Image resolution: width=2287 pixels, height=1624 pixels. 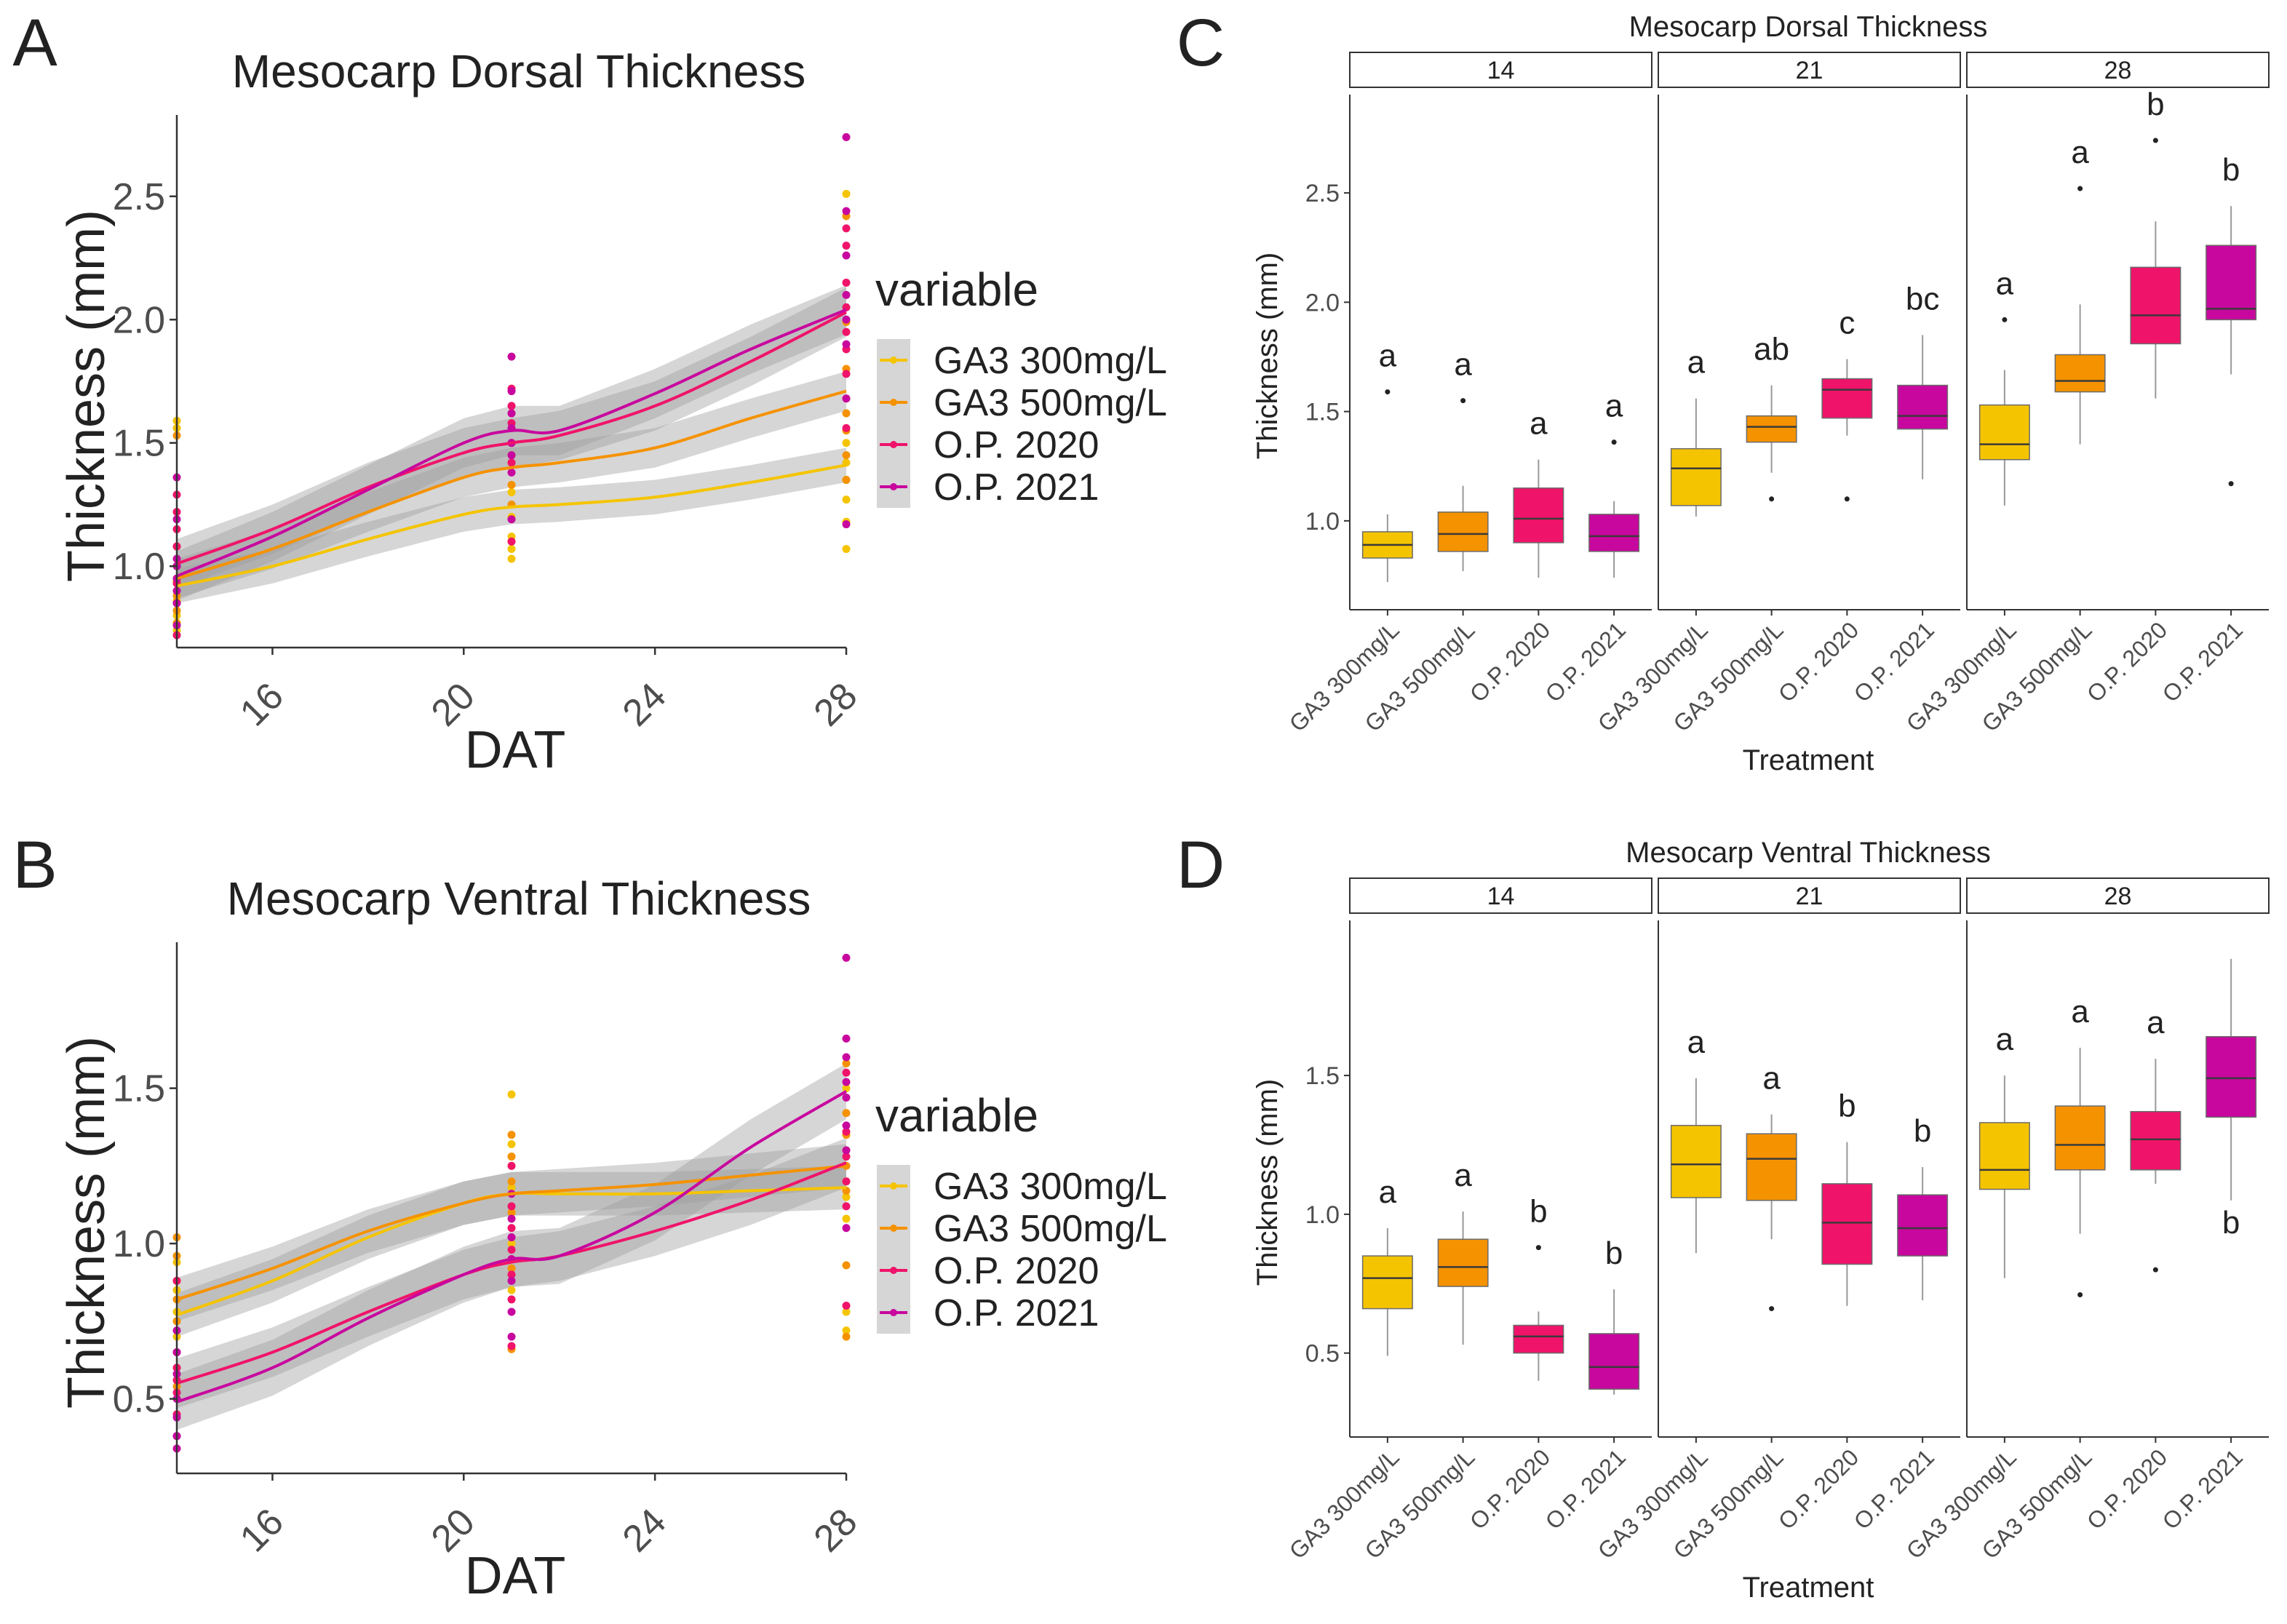 What do you see at coordinates (511, 443) in the screenshot?
I see `smooth-line-o-p-2021` at bounding box center [511, 443].